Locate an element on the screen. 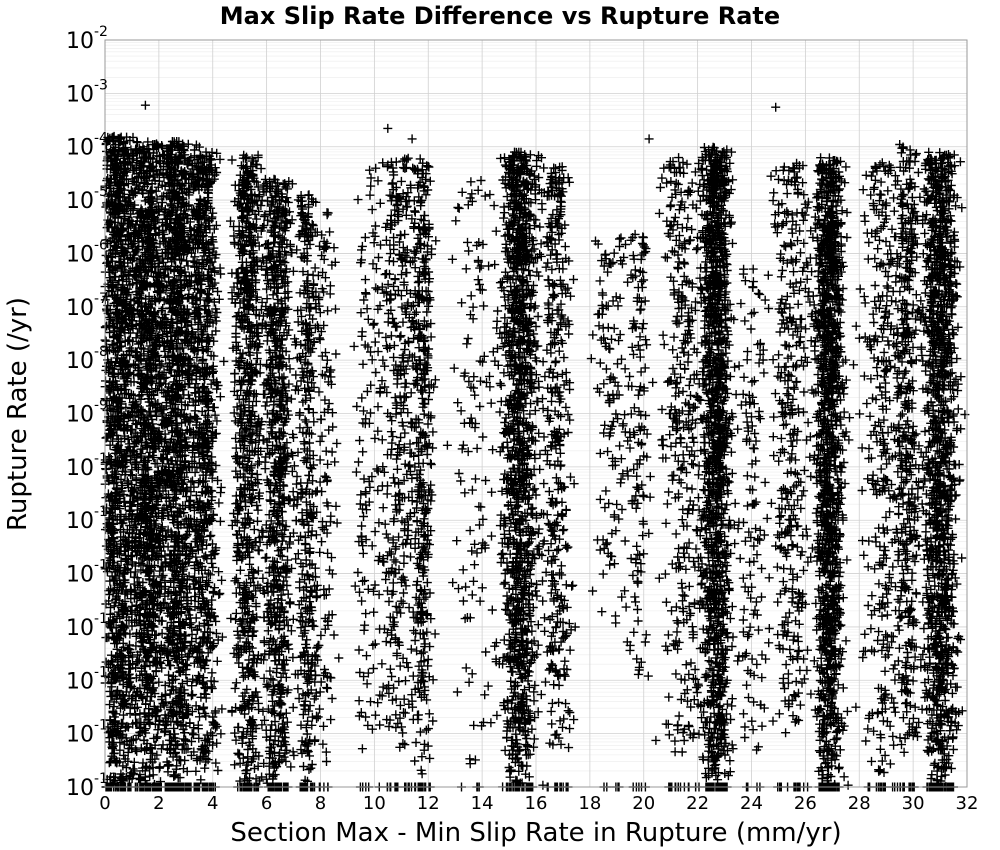 The width and height of the screenshot is (1000, 850). x-tick-label: 8 is located at coordinates (320, 803).